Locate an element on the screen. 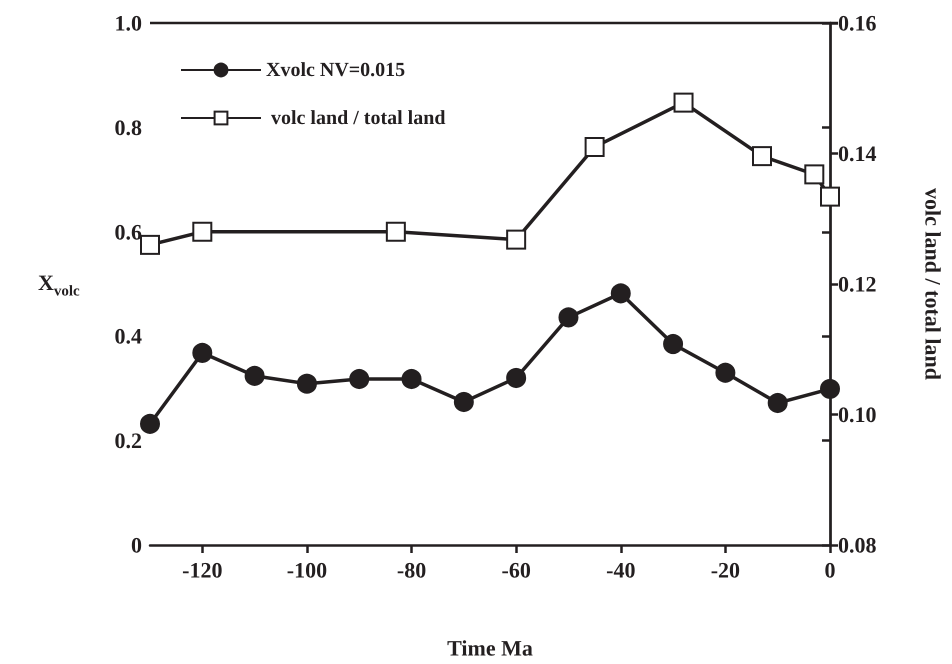  x-tick-label: -80 is located at coordinates (411, 570).